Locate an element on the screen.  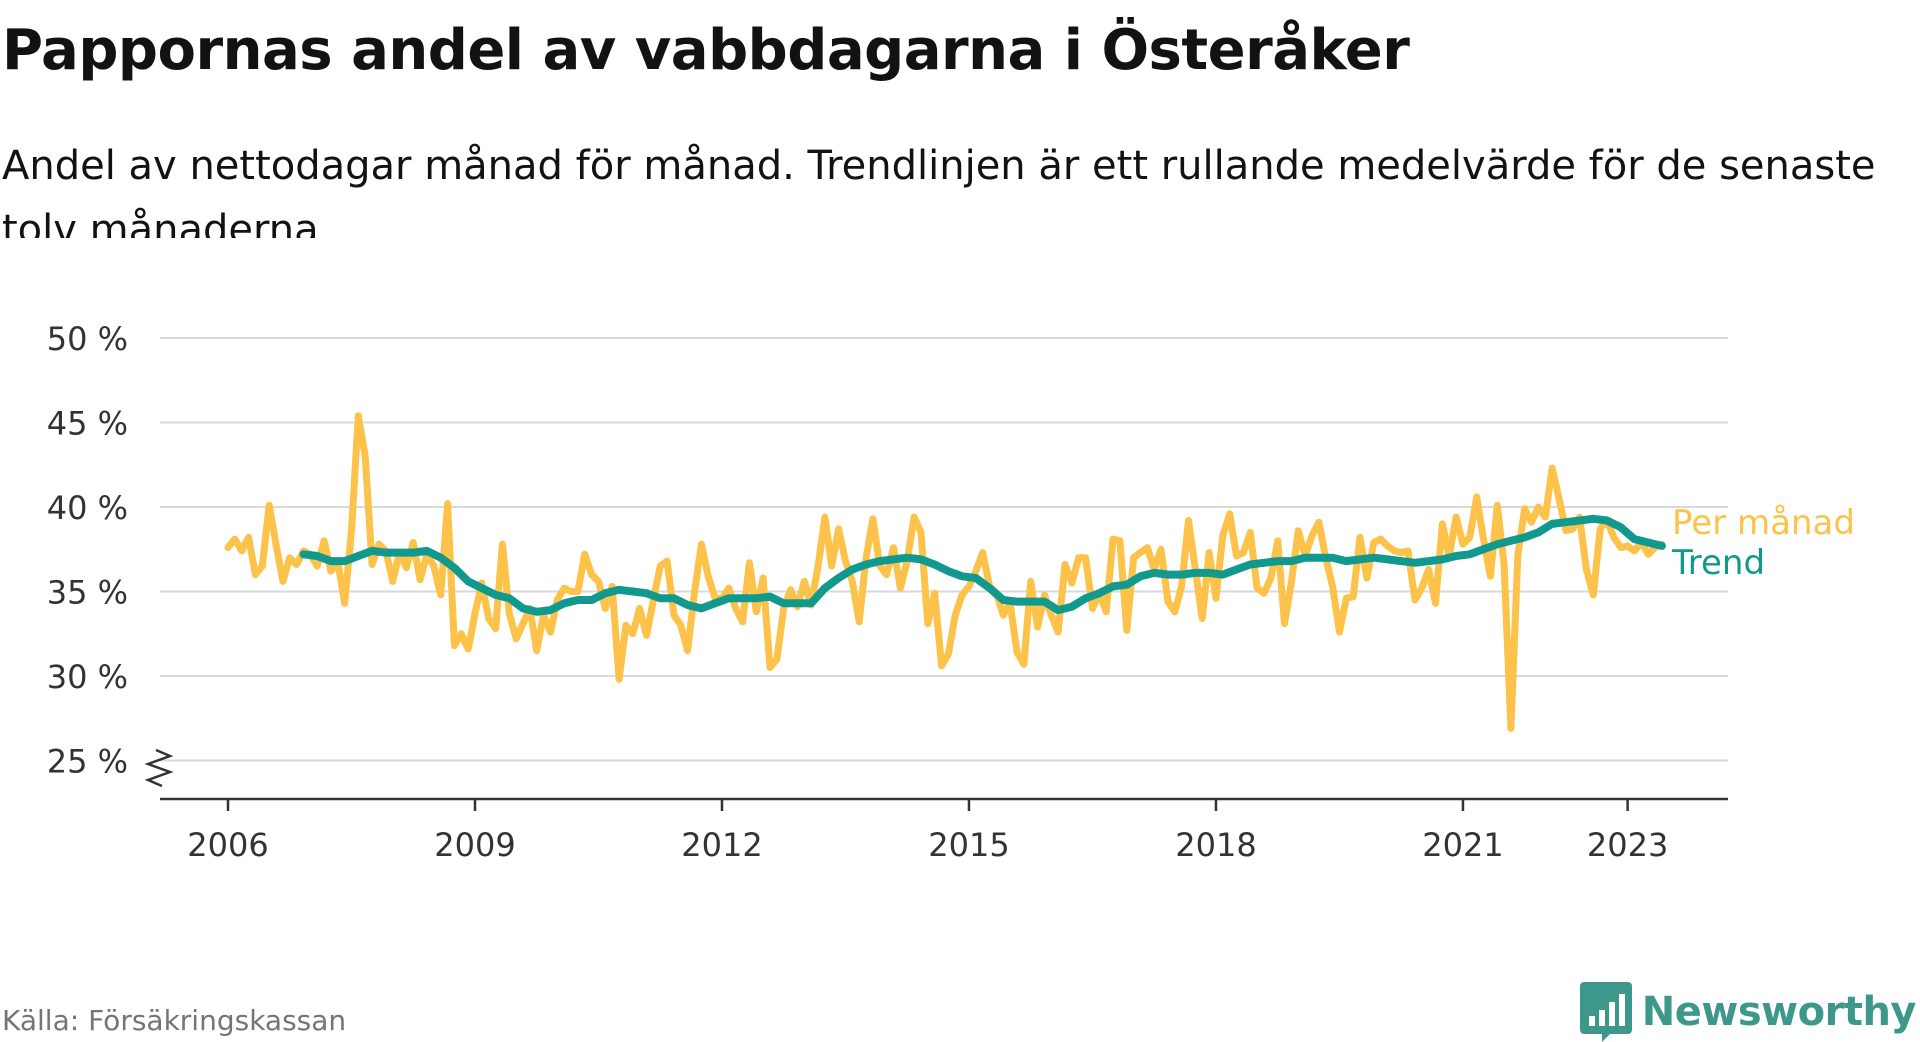
y-tick-label: 25 % is located at coordinates (87, 762).